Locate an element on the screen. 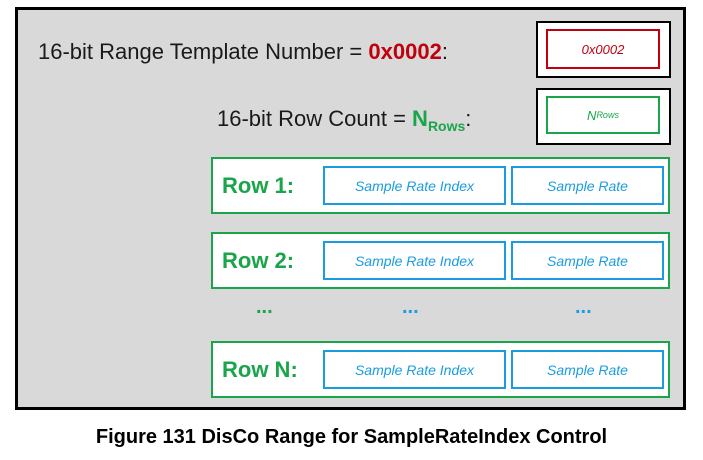  rowcount-subscript: Rows is located at coordinates (446, 126).